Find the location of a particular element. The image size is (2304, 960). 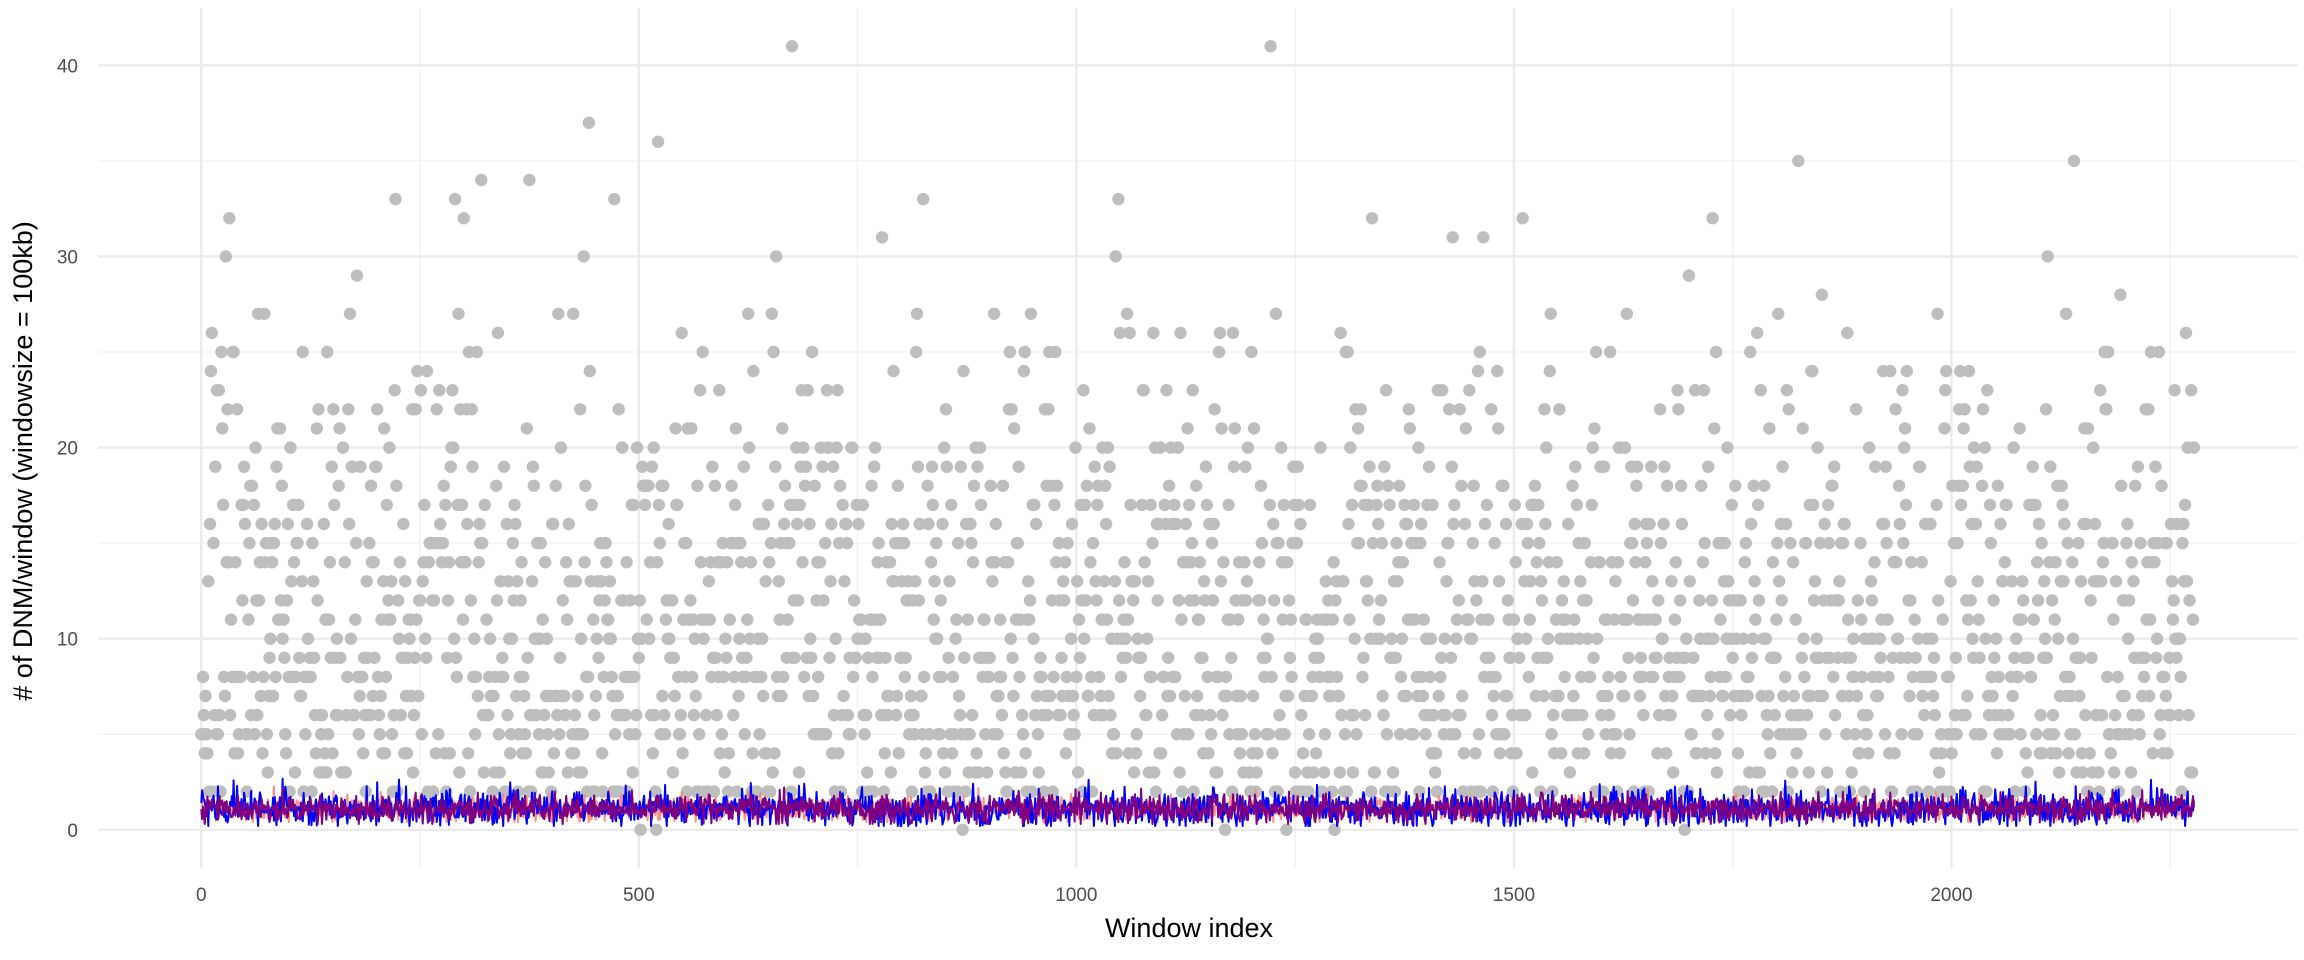

x-tick-label: 1500 is located at coordinates (1514, 895).